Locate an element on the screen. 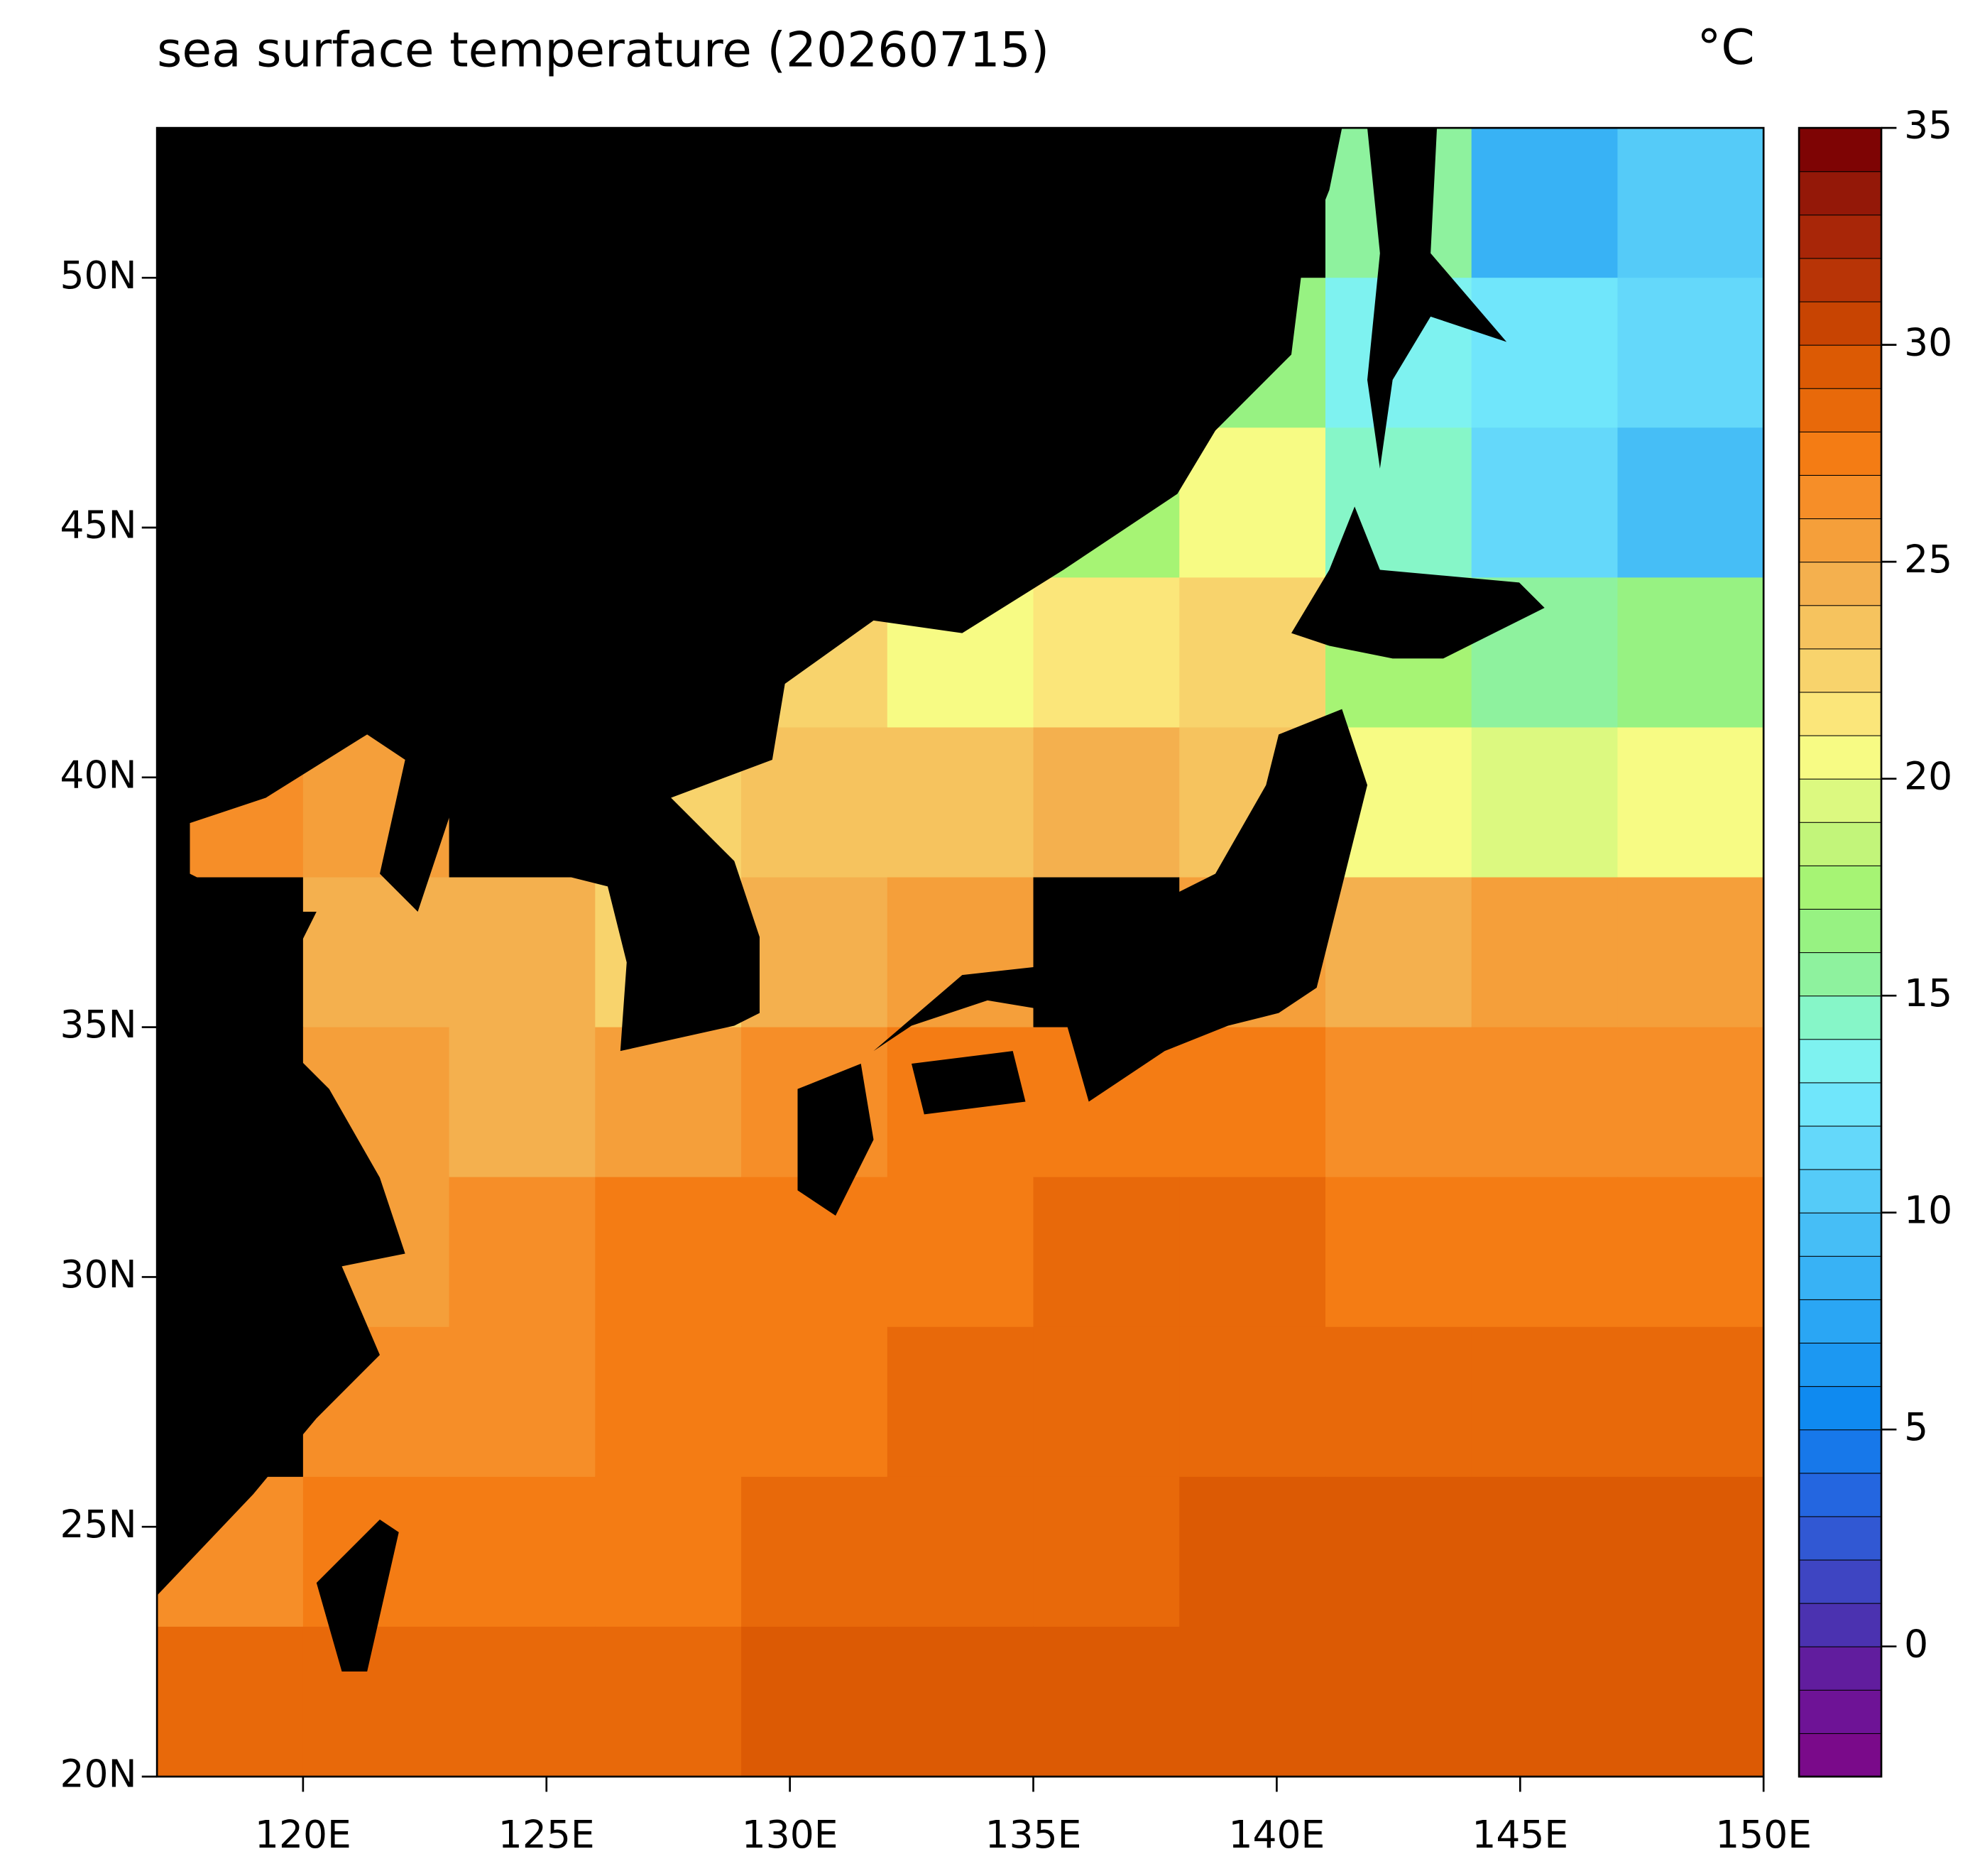 The image size is (1975, 1876). kyushu is located at coordinates (836, 1139).